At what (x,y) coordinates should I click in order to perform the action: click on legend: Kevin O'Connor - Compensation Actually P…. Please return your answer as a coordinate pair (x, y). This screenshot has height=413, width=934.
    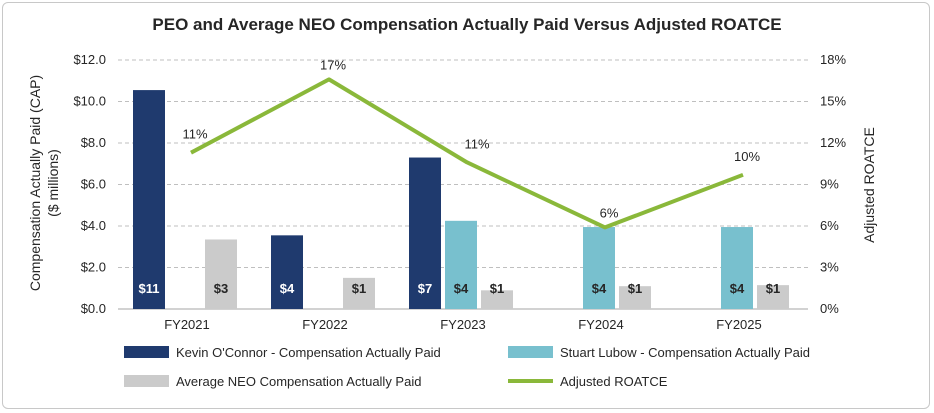
    Looking at the image, I should click on (467, 367).